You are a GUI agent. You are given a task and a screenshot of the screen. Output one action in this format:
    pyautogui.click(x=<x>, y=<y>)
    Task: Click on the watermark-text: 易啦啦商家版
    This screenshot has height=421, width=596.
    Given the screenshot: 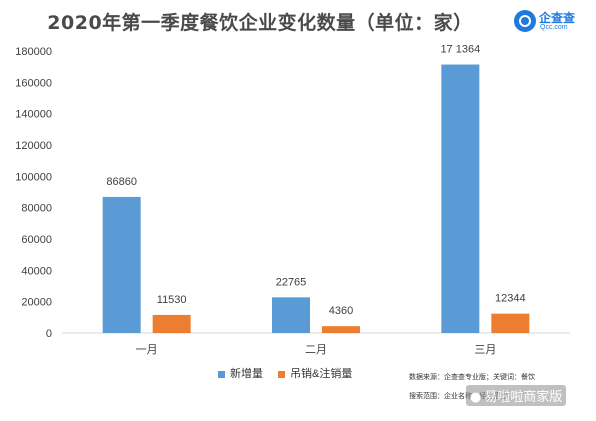 What is the action you would take?
    pyautogui.click(x=523, y=397)
    